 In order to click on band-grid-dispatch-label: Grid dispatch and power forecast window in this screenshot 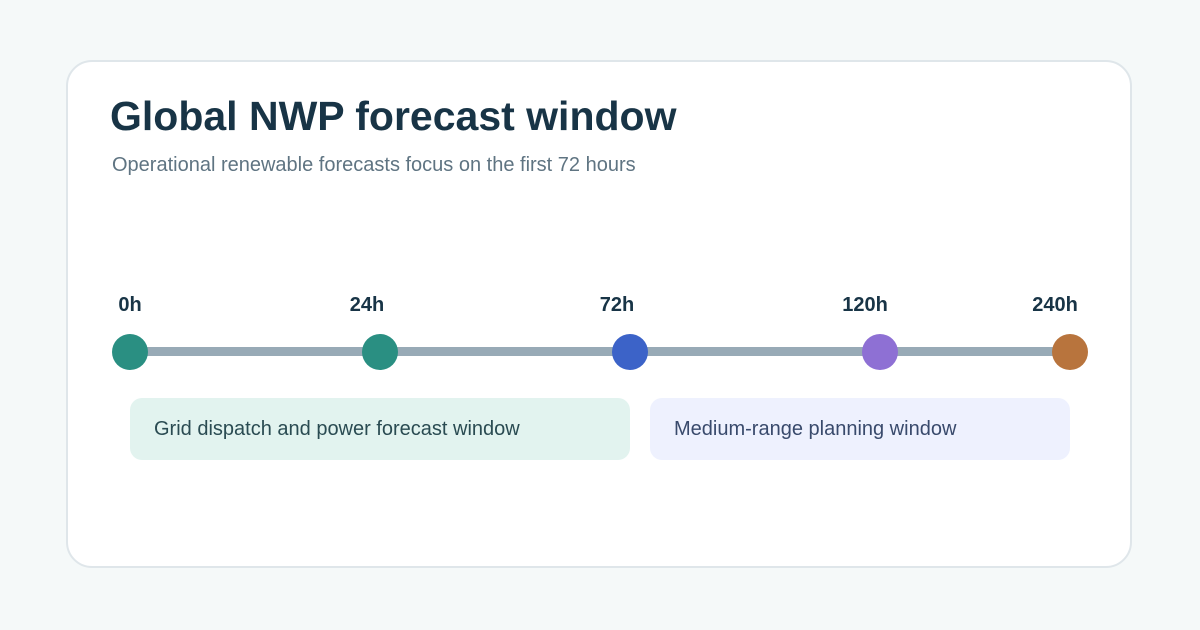, I will do `click(337, 429)`.